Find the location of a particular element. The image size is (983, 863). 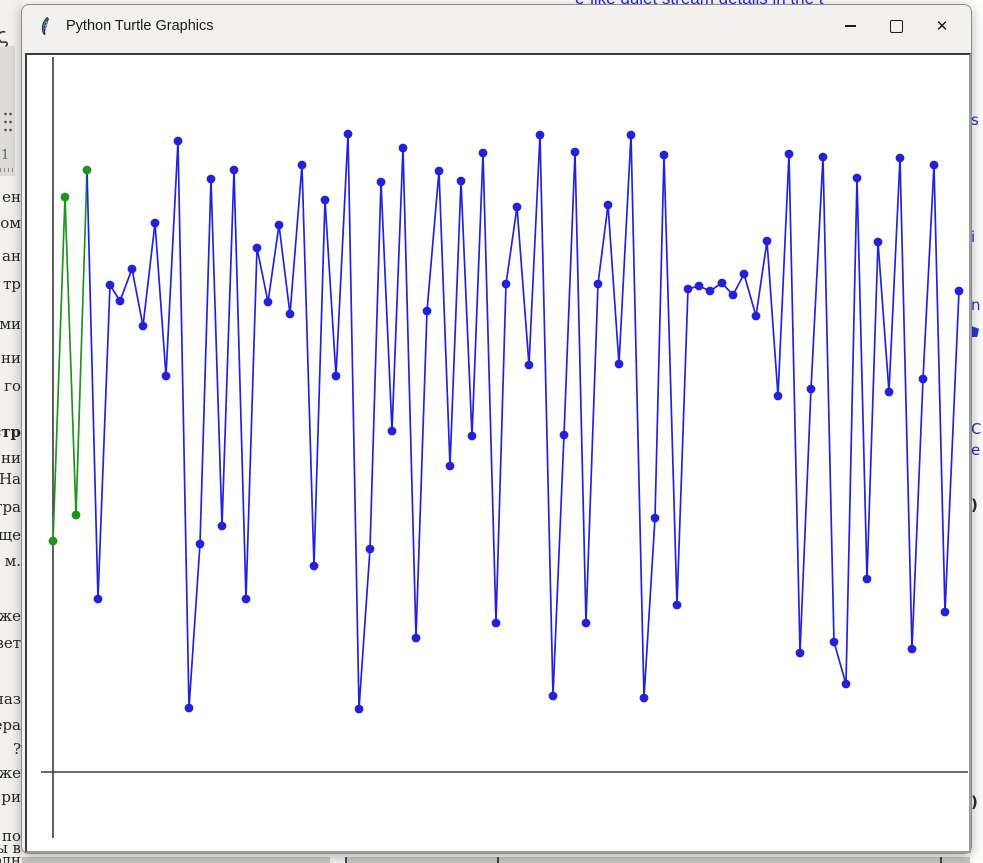

bg-text-fragment: C is located at coordinates (976, 429).